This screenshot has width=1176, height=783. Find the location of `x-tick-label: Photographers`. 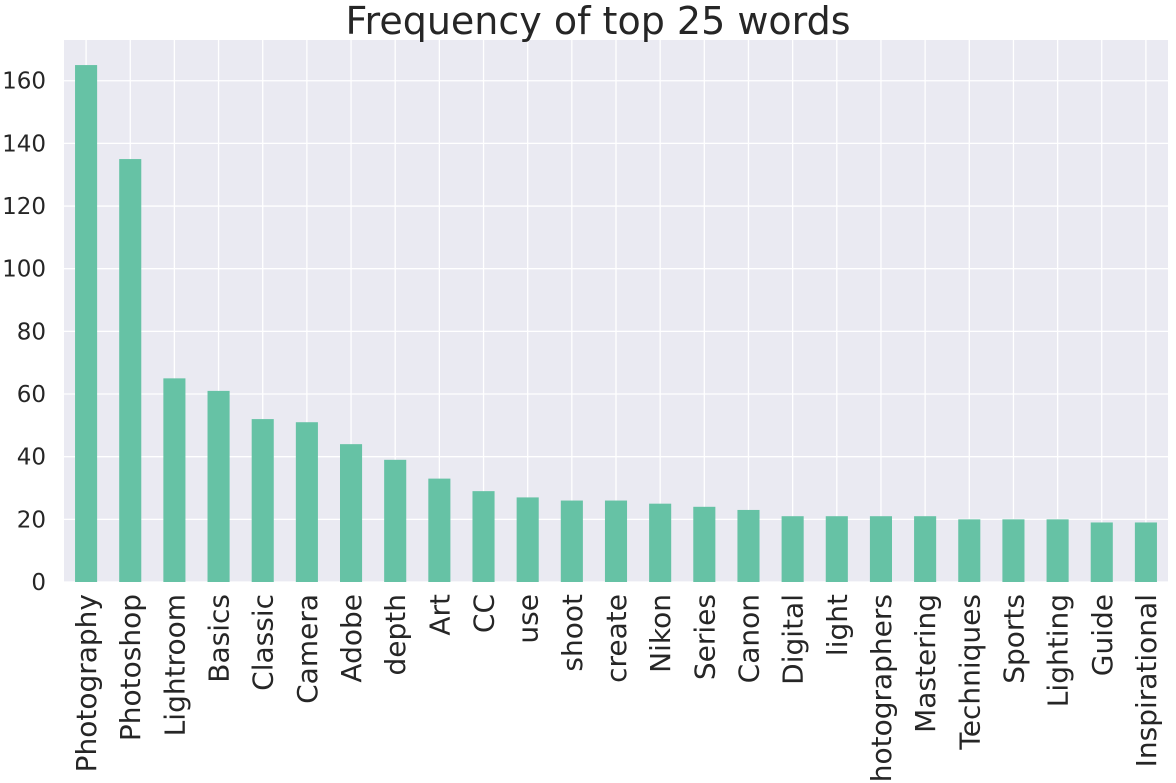

x-tick-label: Photographers is located at coordinates (881, 688).